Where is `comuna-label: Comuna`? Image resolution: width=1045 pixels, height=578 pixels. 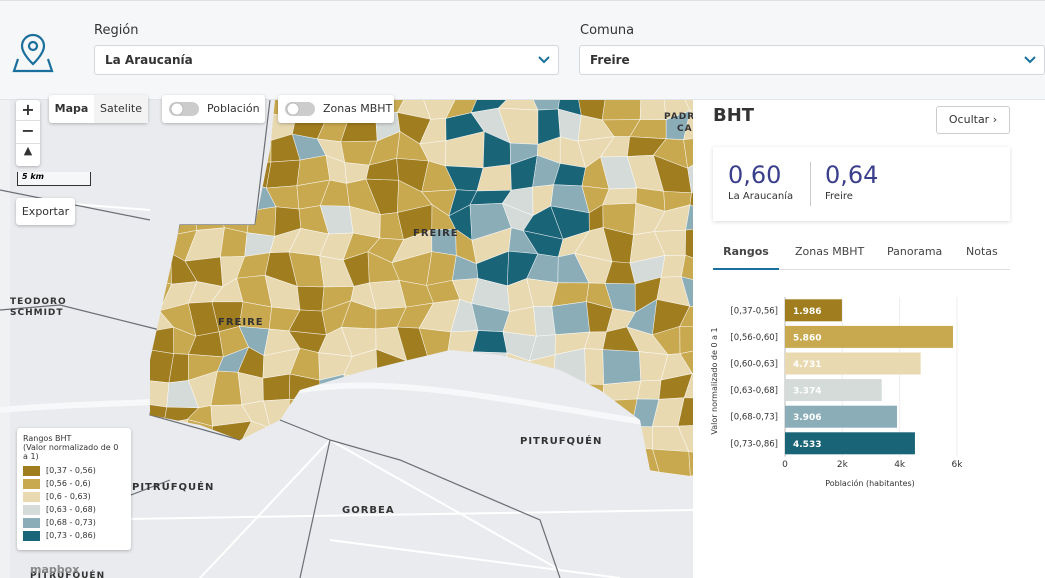 comuna-label: Comuna is located at coordinates (607, 30).